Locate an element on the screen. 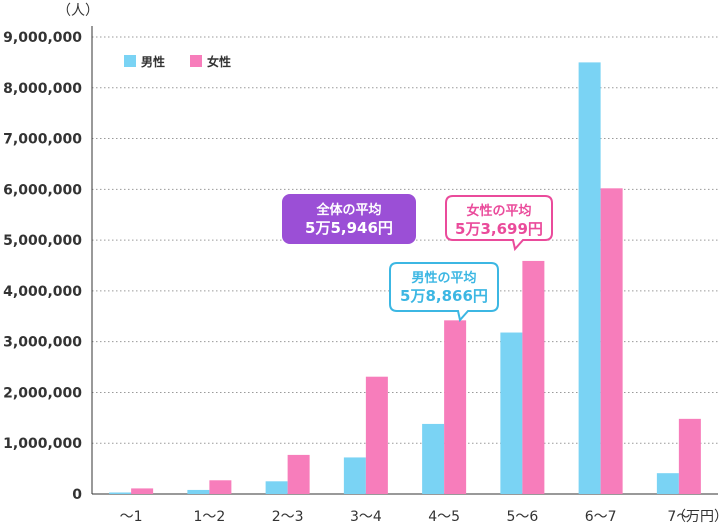  callout-value: 5万3,699円 is located at coordinates (499, 229).